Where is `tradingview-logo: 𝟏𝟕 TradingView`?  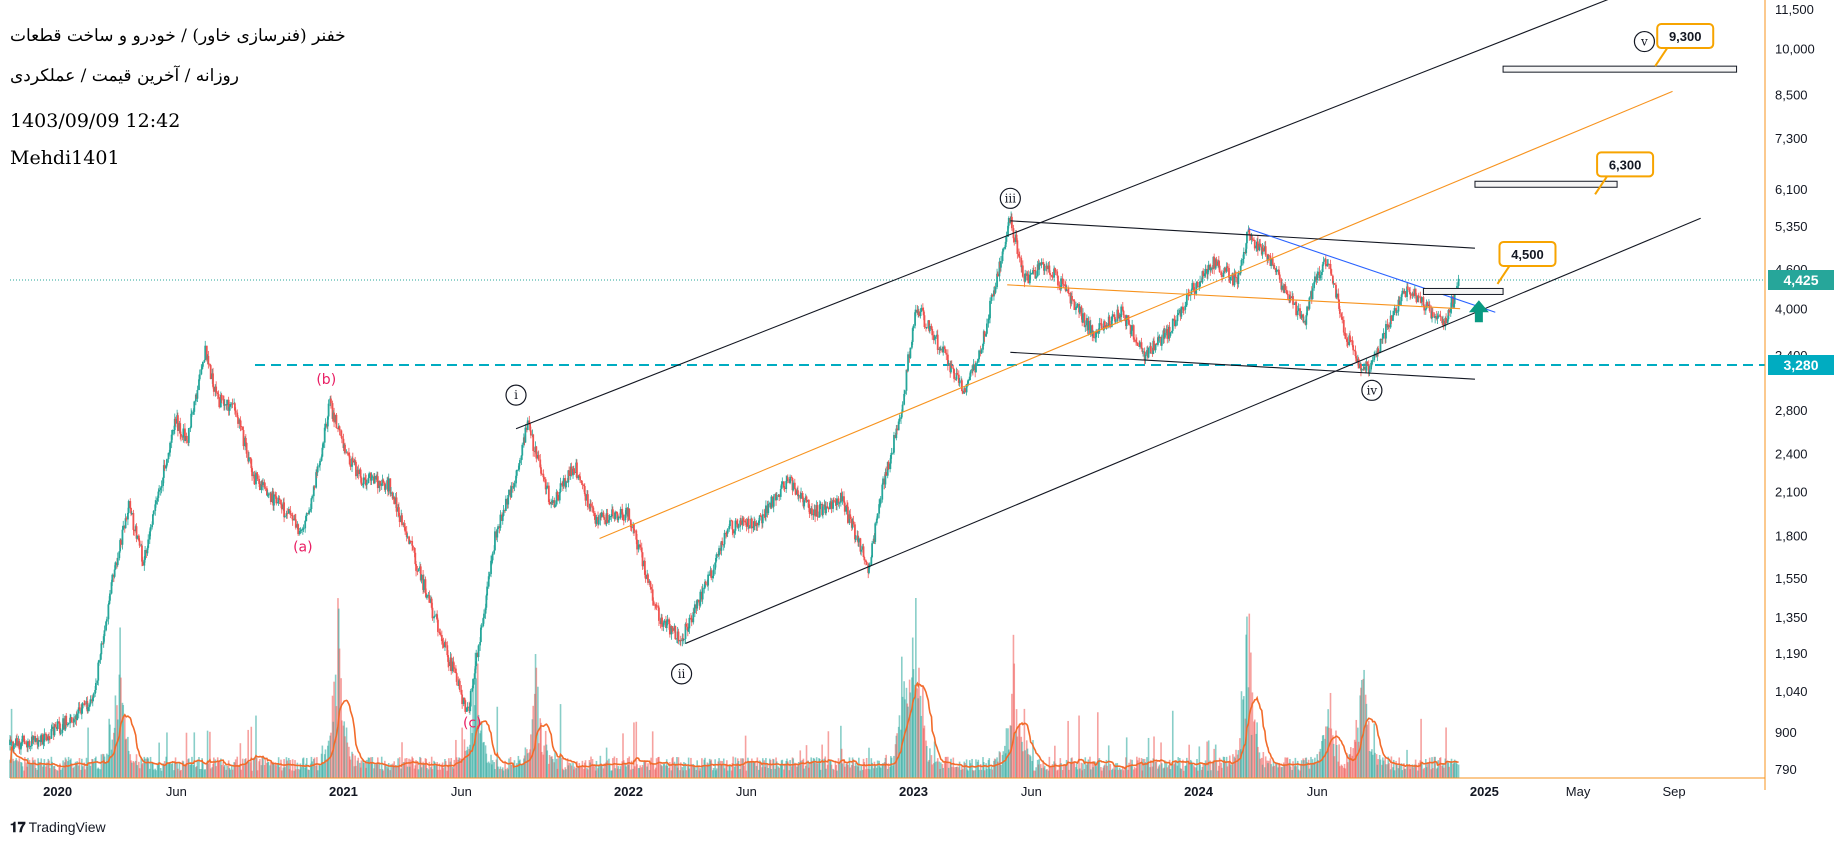 tradingview-logo: 𝟏𝟕 TradingView is located at coordinates (58, 827).